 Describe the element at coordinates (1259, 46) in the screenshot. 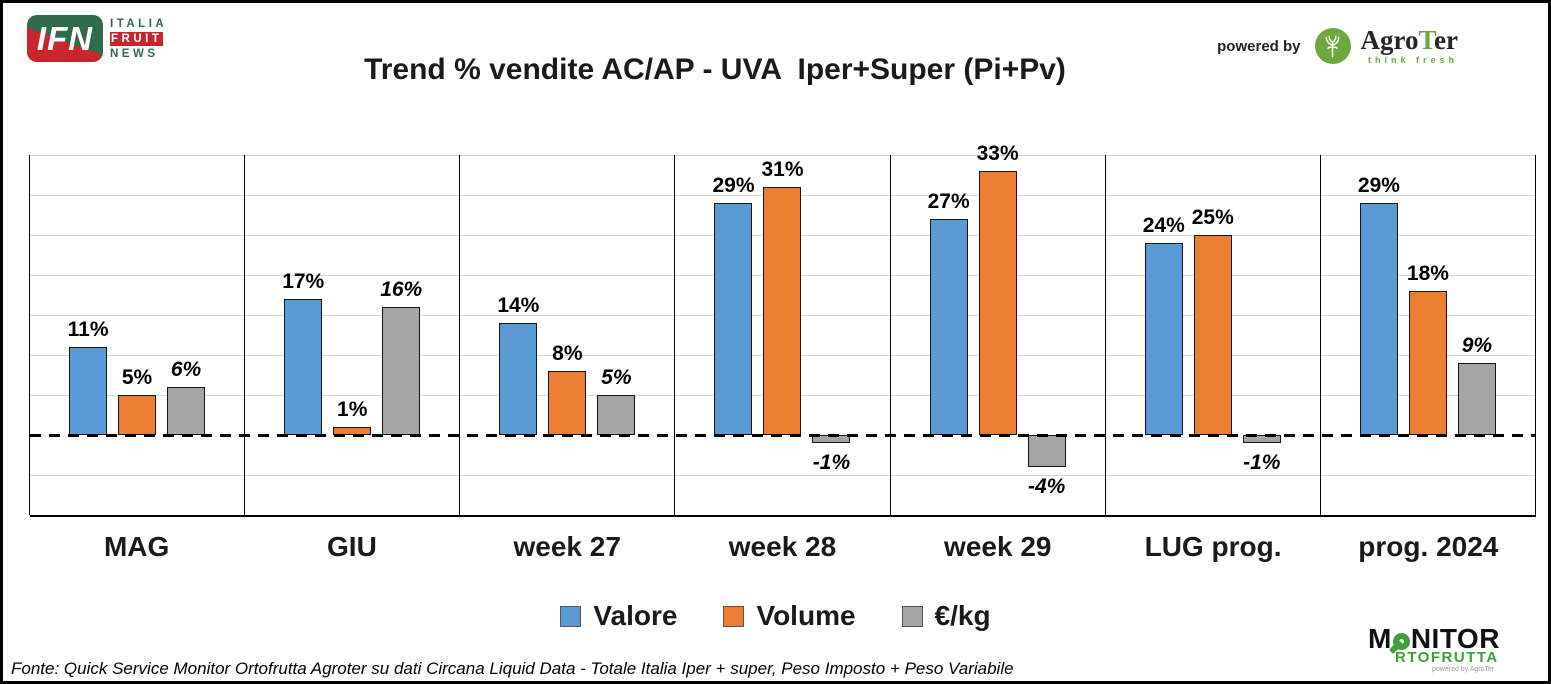

I see `powered-by-label: powered by` at that location.